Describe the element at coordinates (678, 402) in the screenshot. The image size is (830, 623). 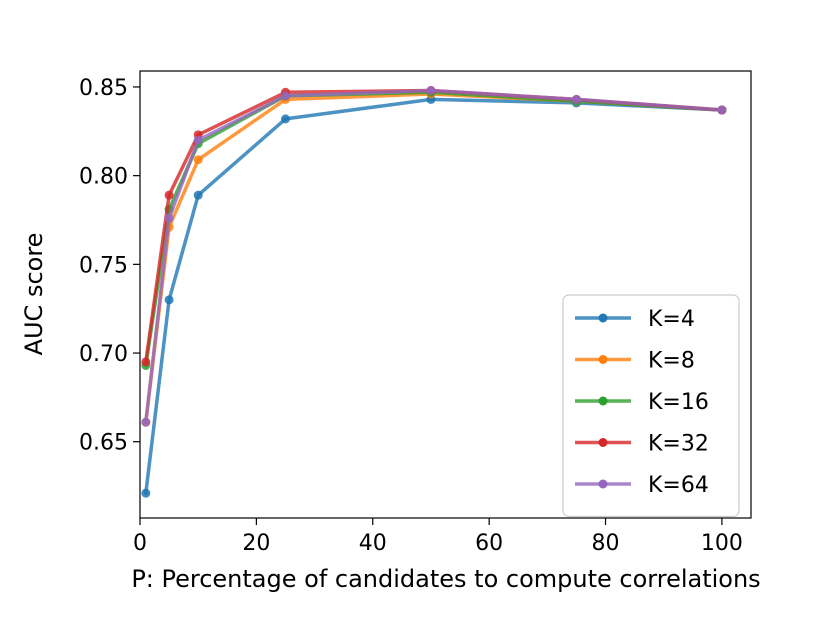
I see `legend-label: K=16` at that location.